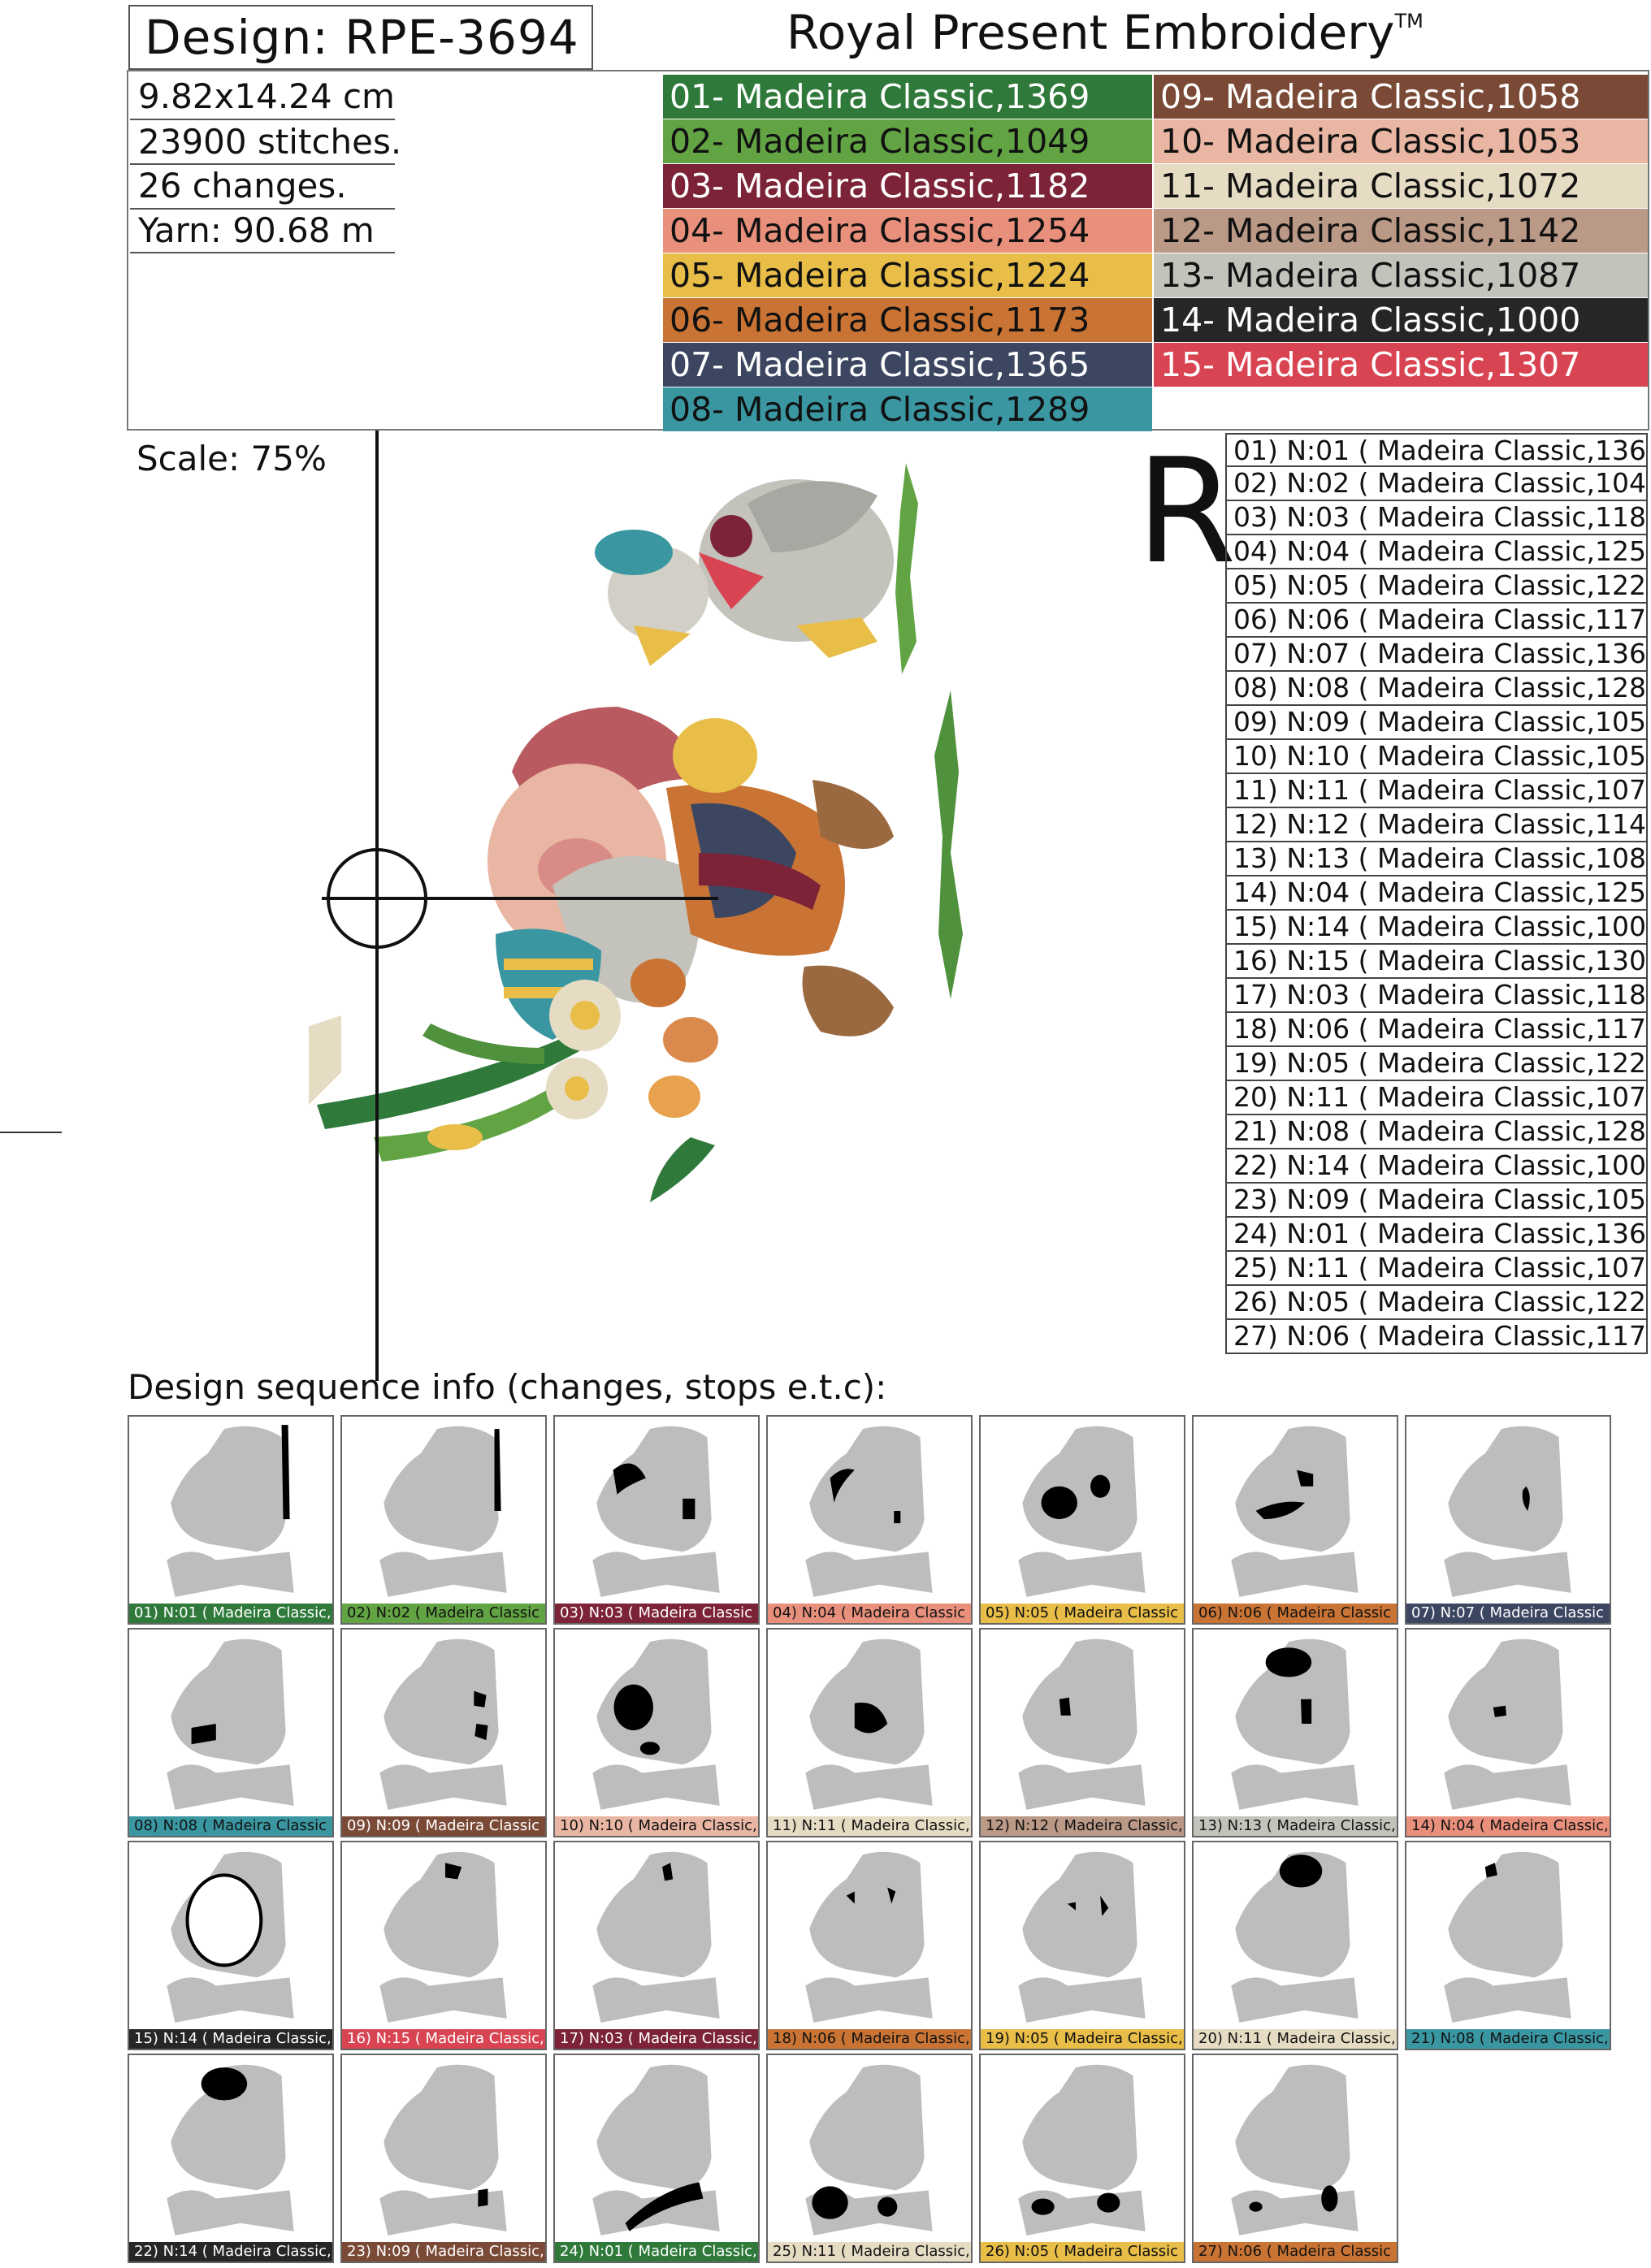 The width and height of the screenshot is (1651, 2268). I want to click on thread-color-cell: 10- Madeira Classic,1053, so click(1401, 141).